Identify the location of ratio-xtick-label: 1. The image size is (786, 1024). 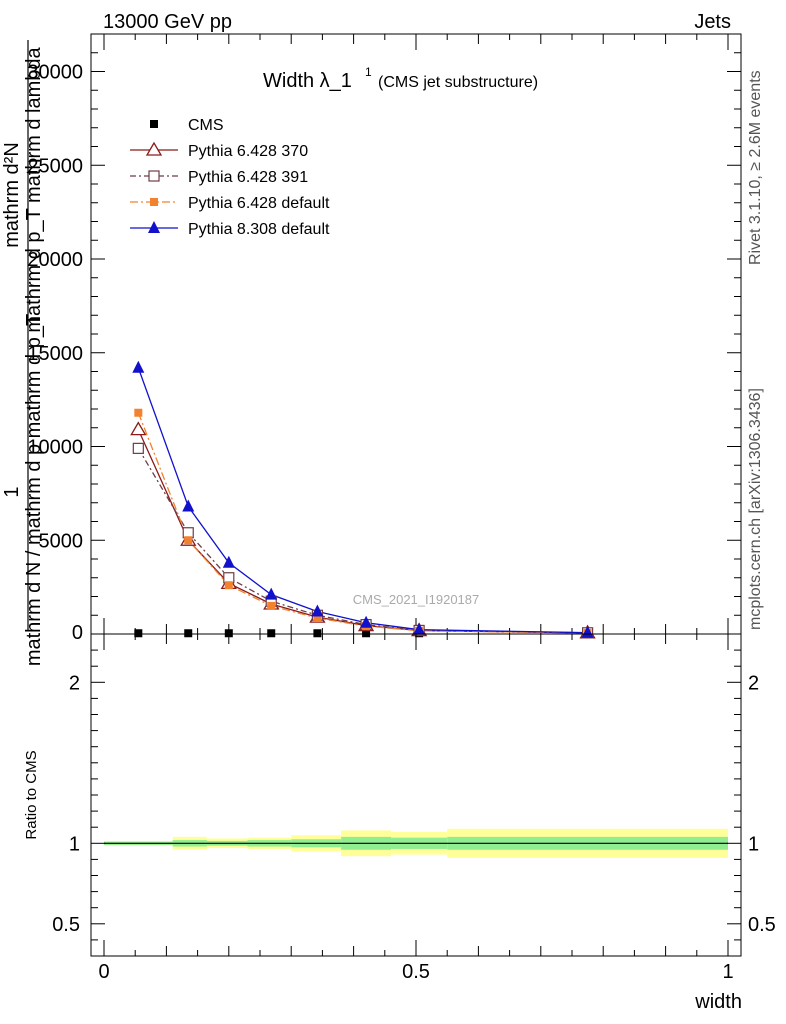
(727, 972).